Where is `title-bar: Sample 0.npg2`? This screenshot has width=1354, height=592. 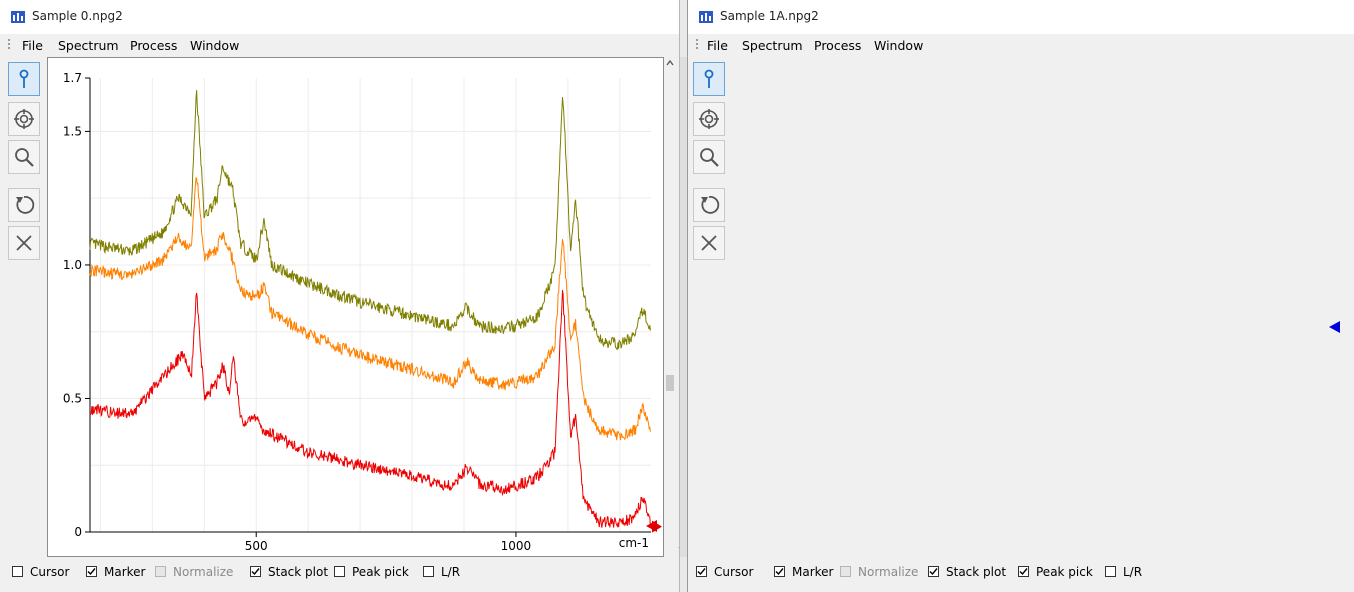 title-bar: Sample 0.npg2 is located at coordinates (339, 17).